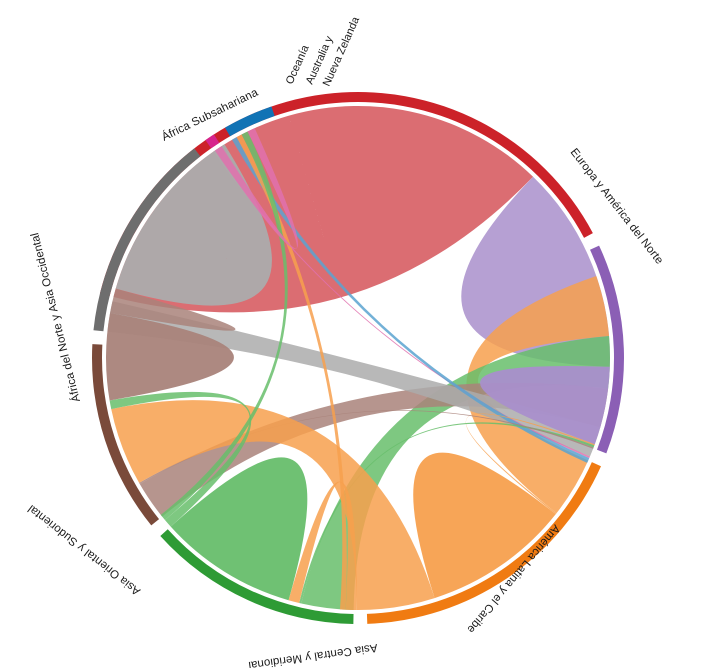 The width and height of the screenshot is (718, 668). What do you see at coordinates (484, 525) in the screenshot?
I see `ribbon-asia-central-meridional-to-asia-central-meridional` at bounding box center [484, 525].